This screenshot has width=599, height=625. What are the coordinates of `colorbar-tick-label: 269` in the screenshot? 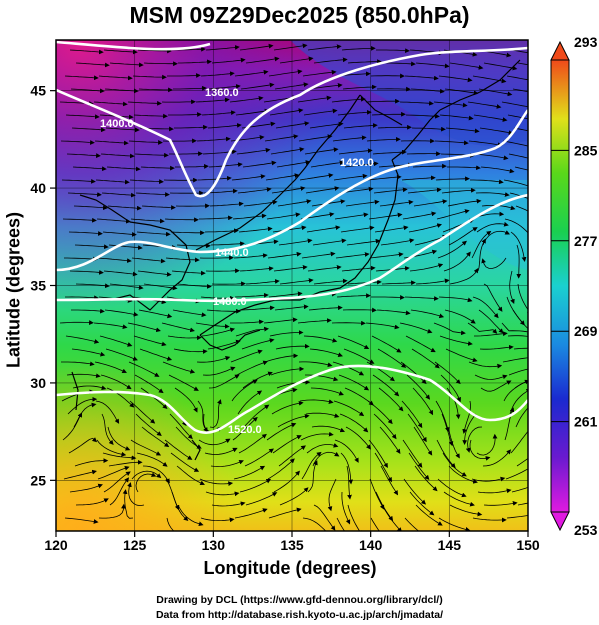 It's located at (586, 331).